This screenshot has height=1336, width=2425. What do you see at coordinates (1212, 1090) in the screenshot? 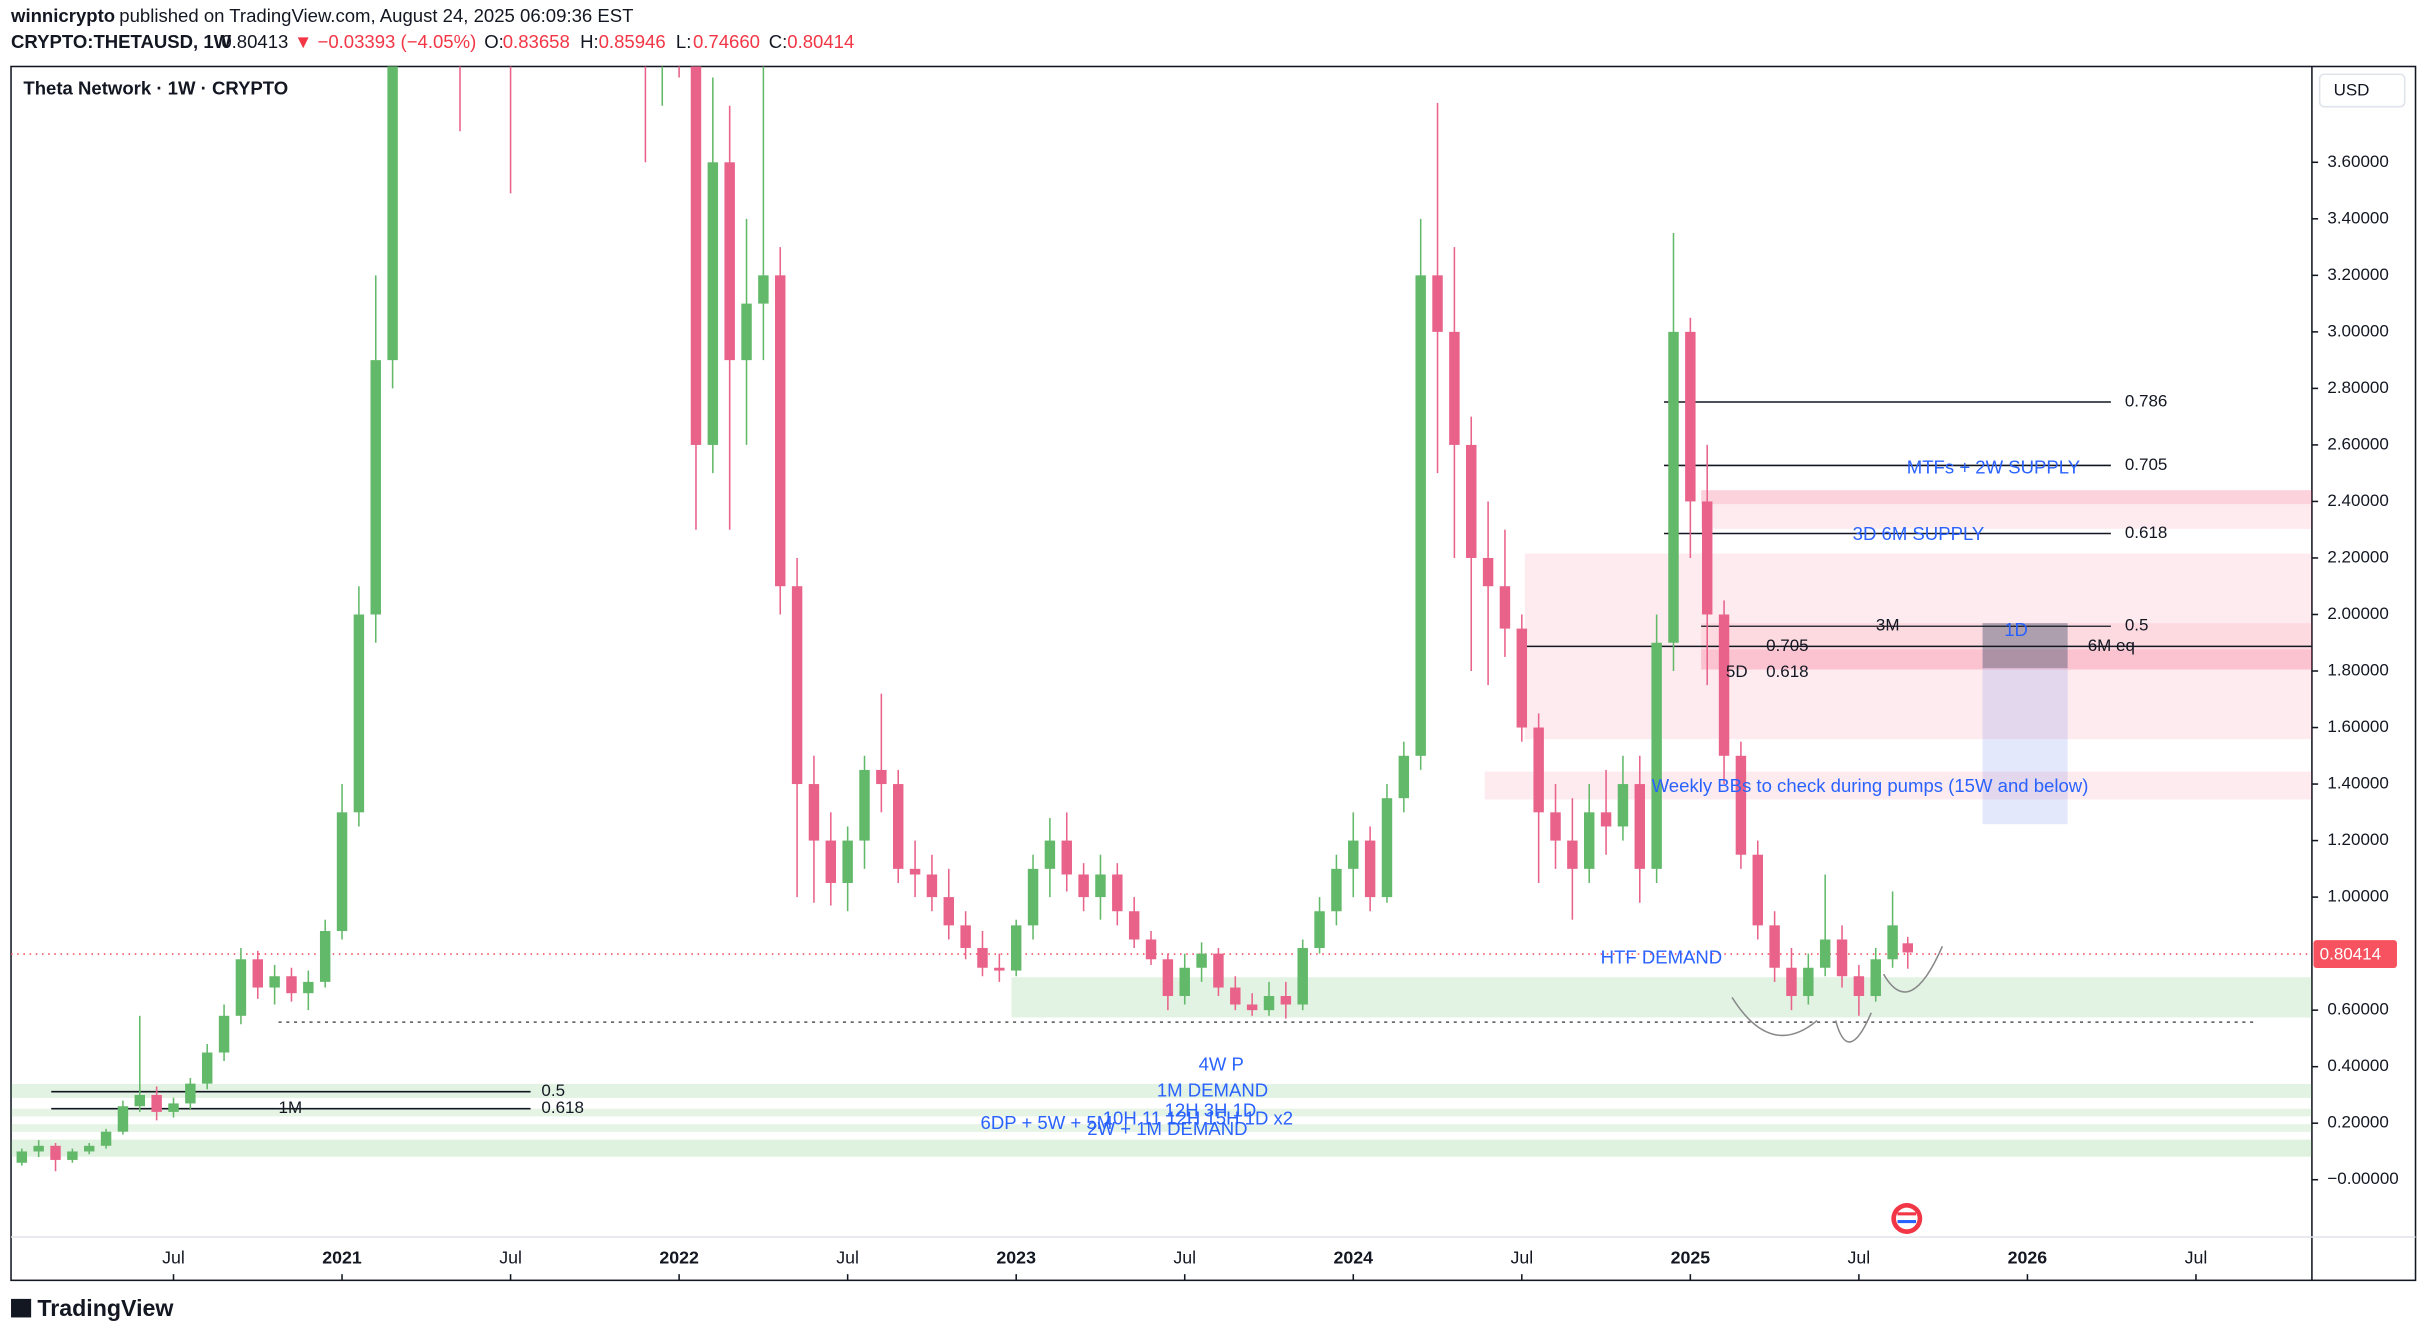
I see `annotation: 1M DEMAND` at bounding box center [1212, 1090].